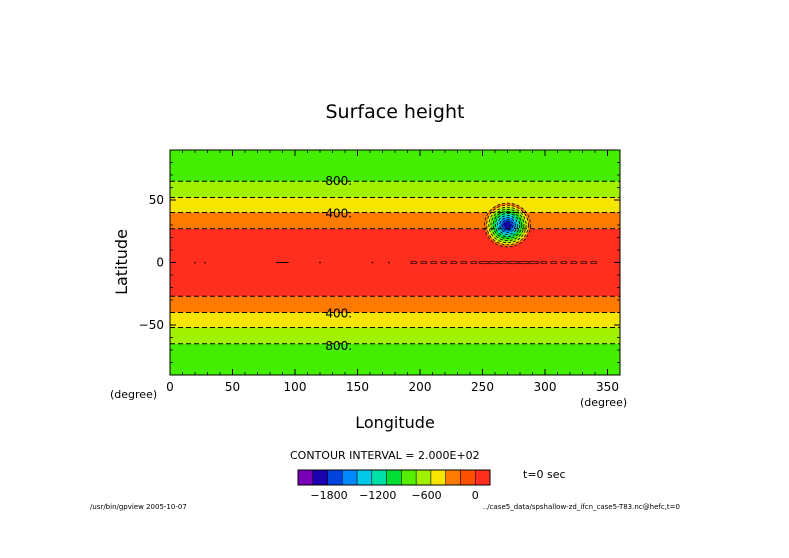  What do you see at coordinates (426, 495) in the screenshot?
I see `colorbar-tick-label: −600` at bounding box center [426, 495].